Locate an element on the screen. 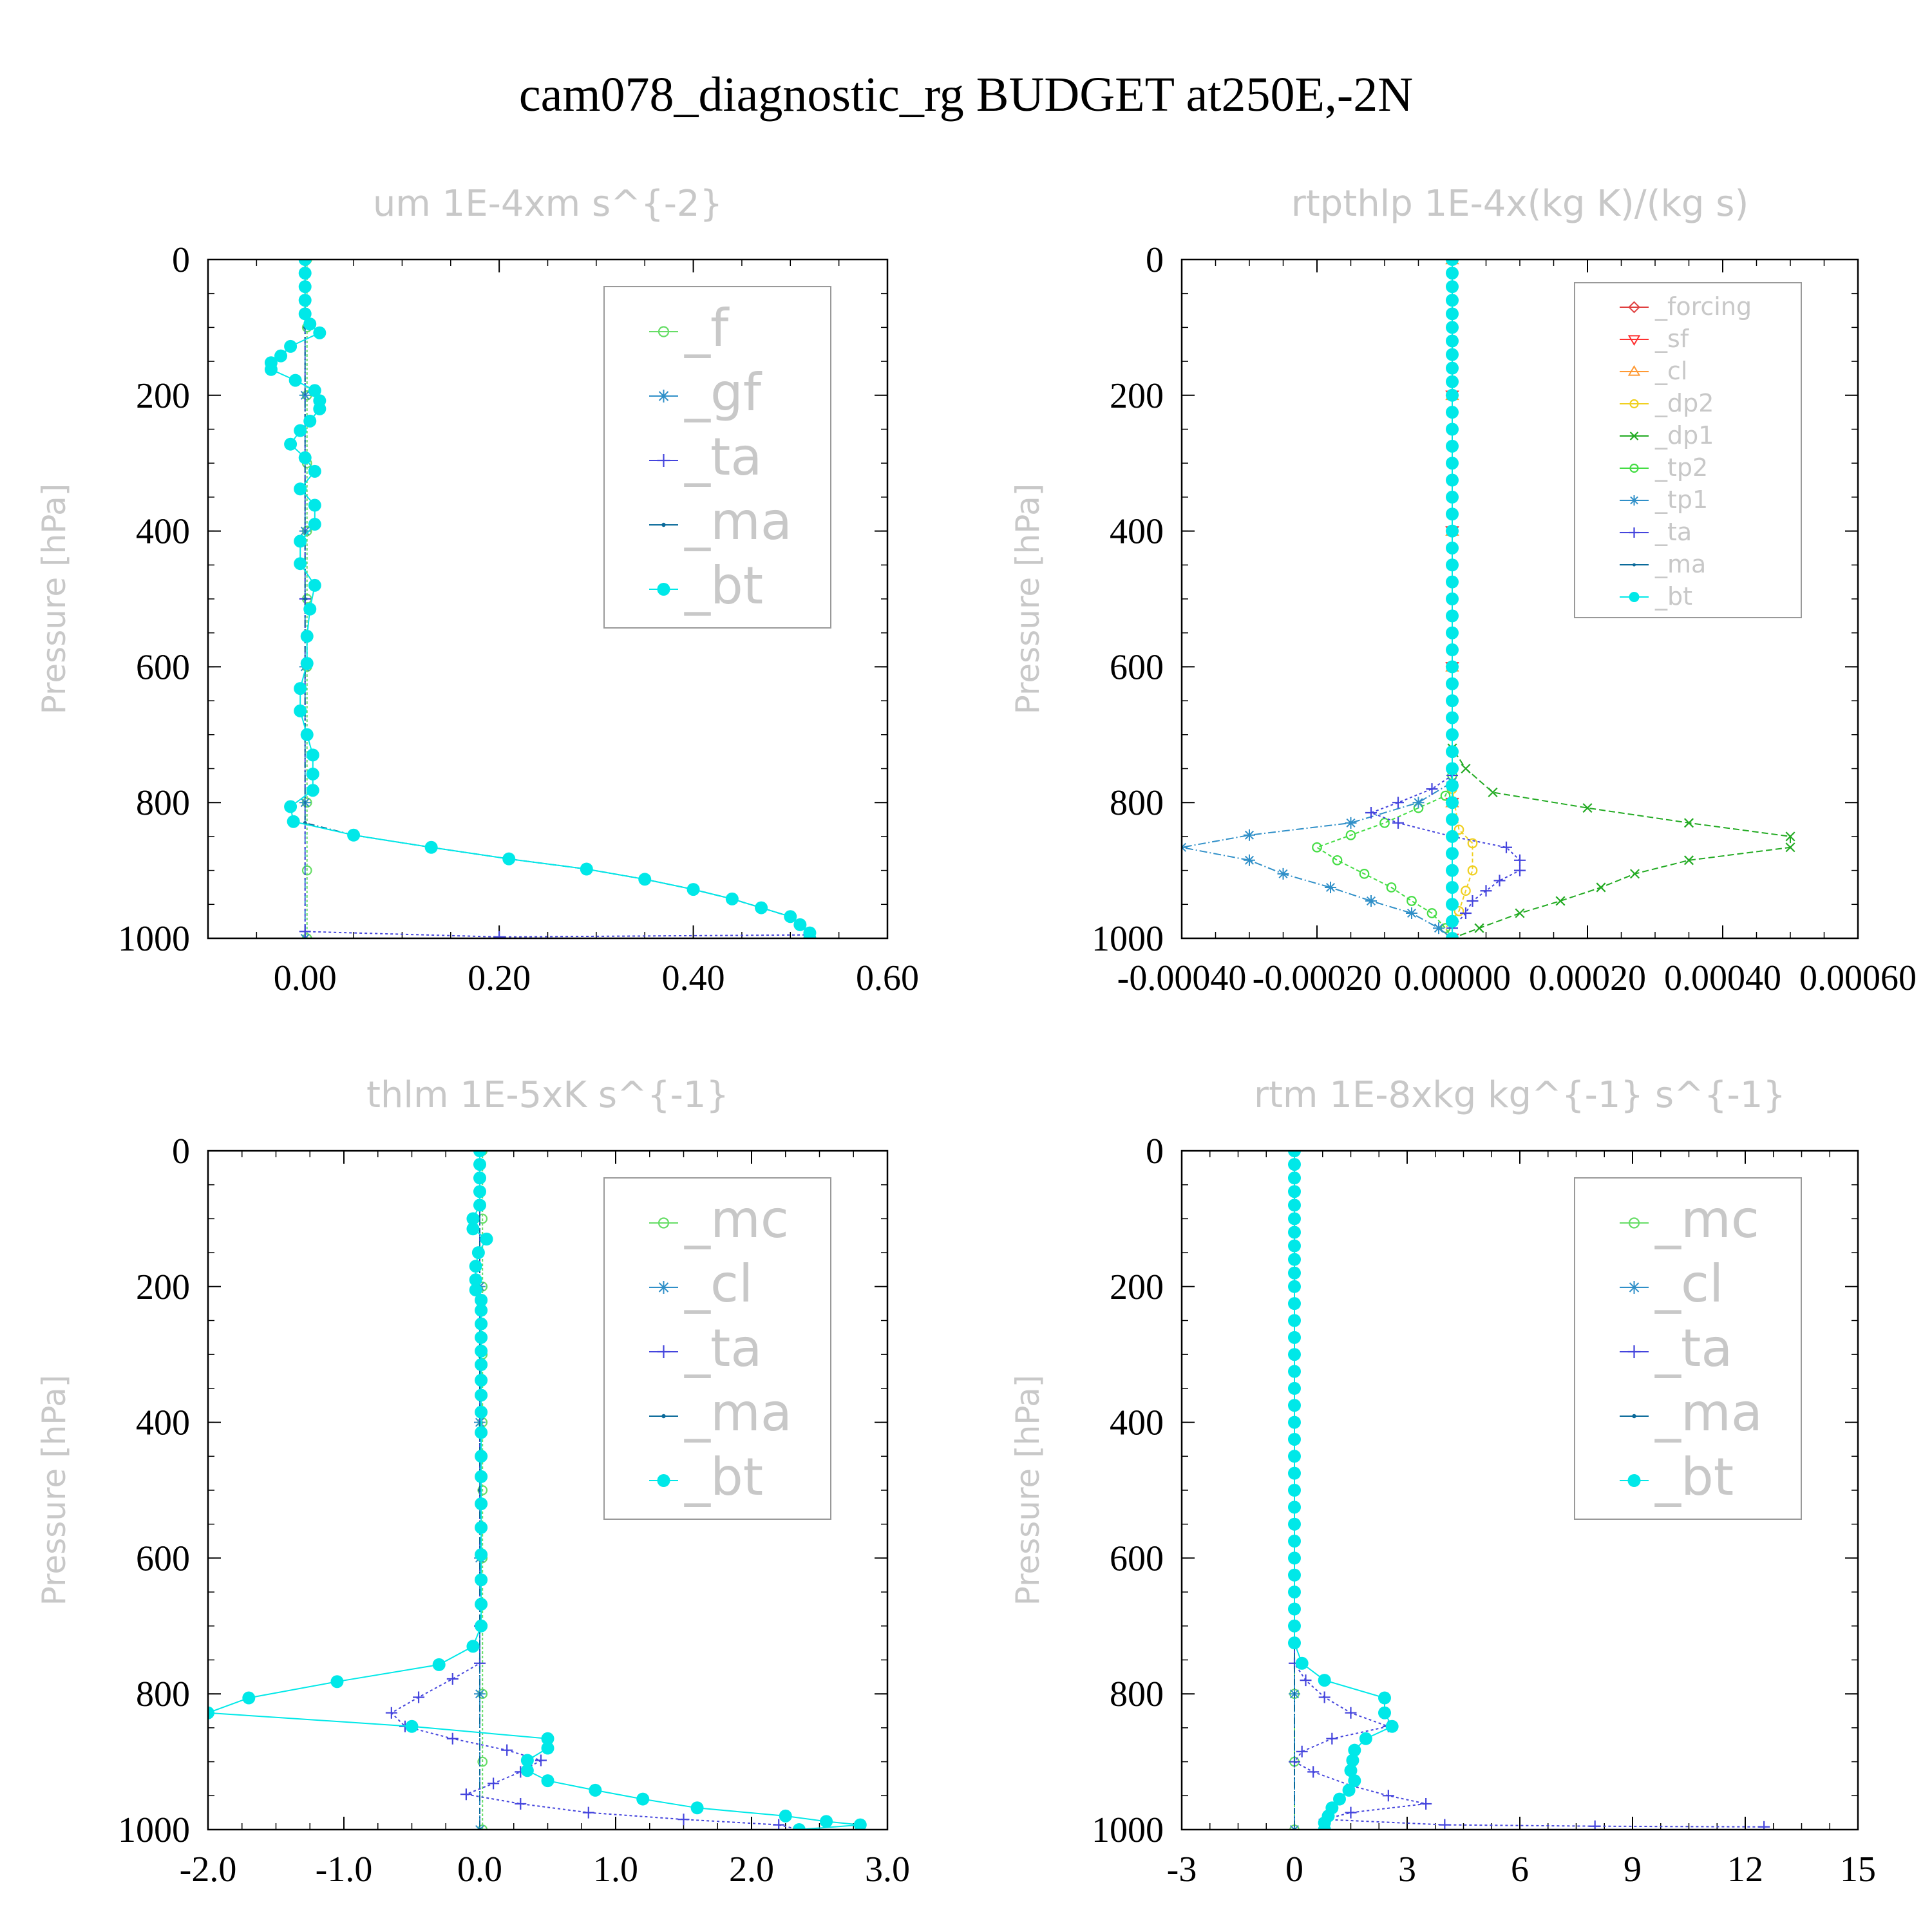  x-tick-label: 0.00020 is located at coordinates (1587, 978).